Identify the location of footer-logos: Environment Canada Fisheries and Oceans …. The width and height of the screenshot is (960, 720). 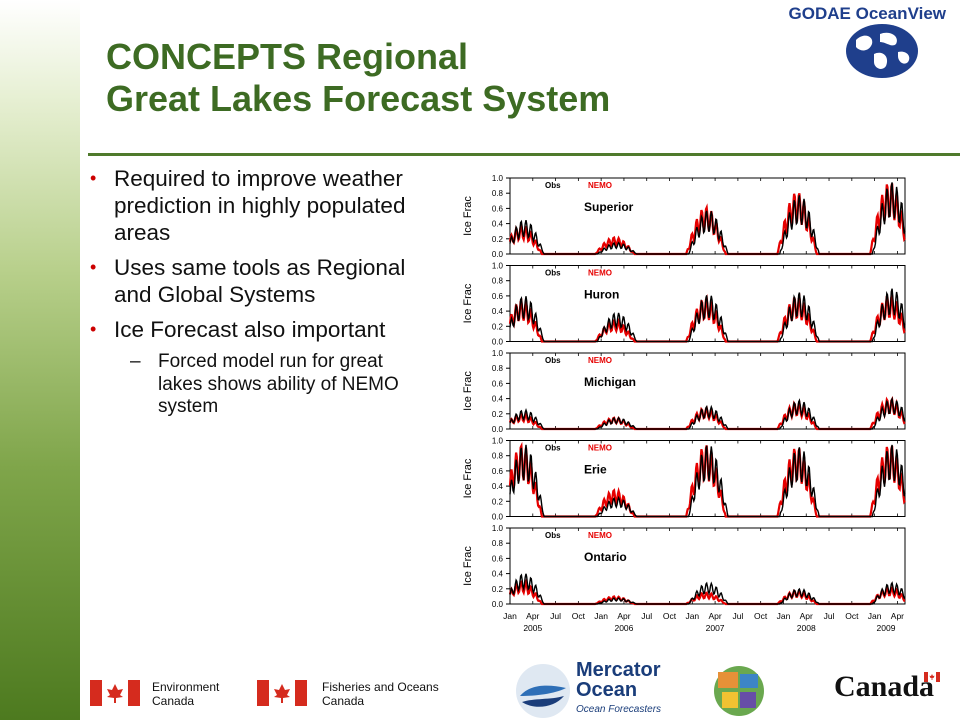
(521, 688).